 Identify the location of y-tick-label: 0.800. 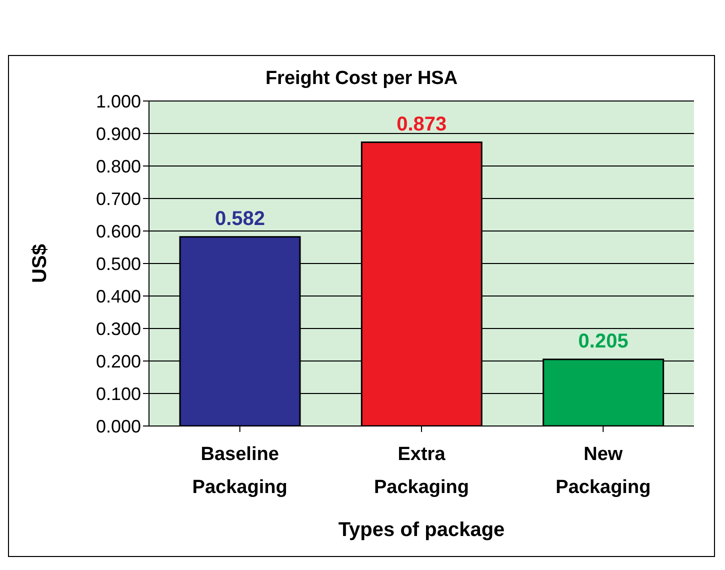
(118, 166).